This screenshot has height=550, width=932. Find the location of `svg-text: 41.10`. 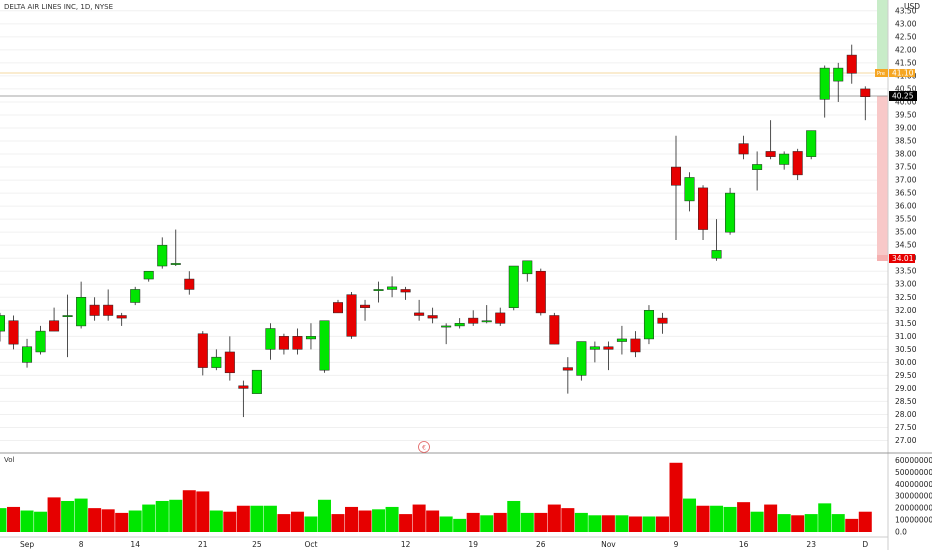

svg-text: 41.10 is located at coordinates (903, 73).